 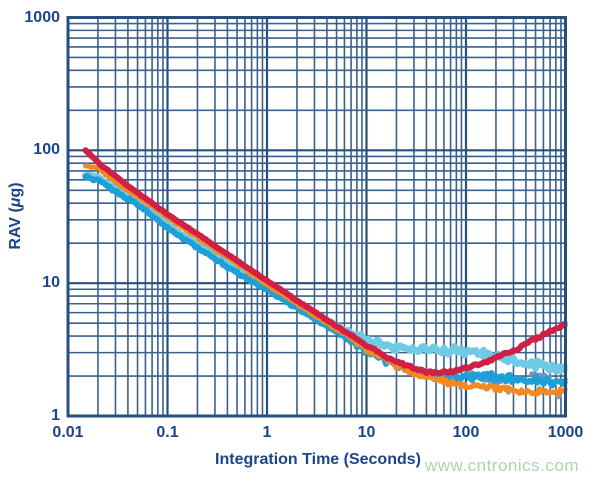 I want to click on x-tick-label-1: 1, so click(x=267, y=432).